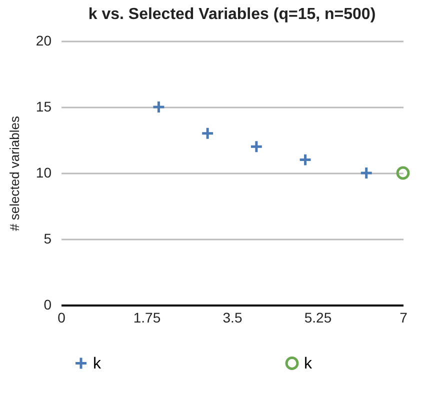  What do you see at coordinates (62, 318) in the screenshot?
I see `x-tick-label: 0` at bounding box center [62, 318].